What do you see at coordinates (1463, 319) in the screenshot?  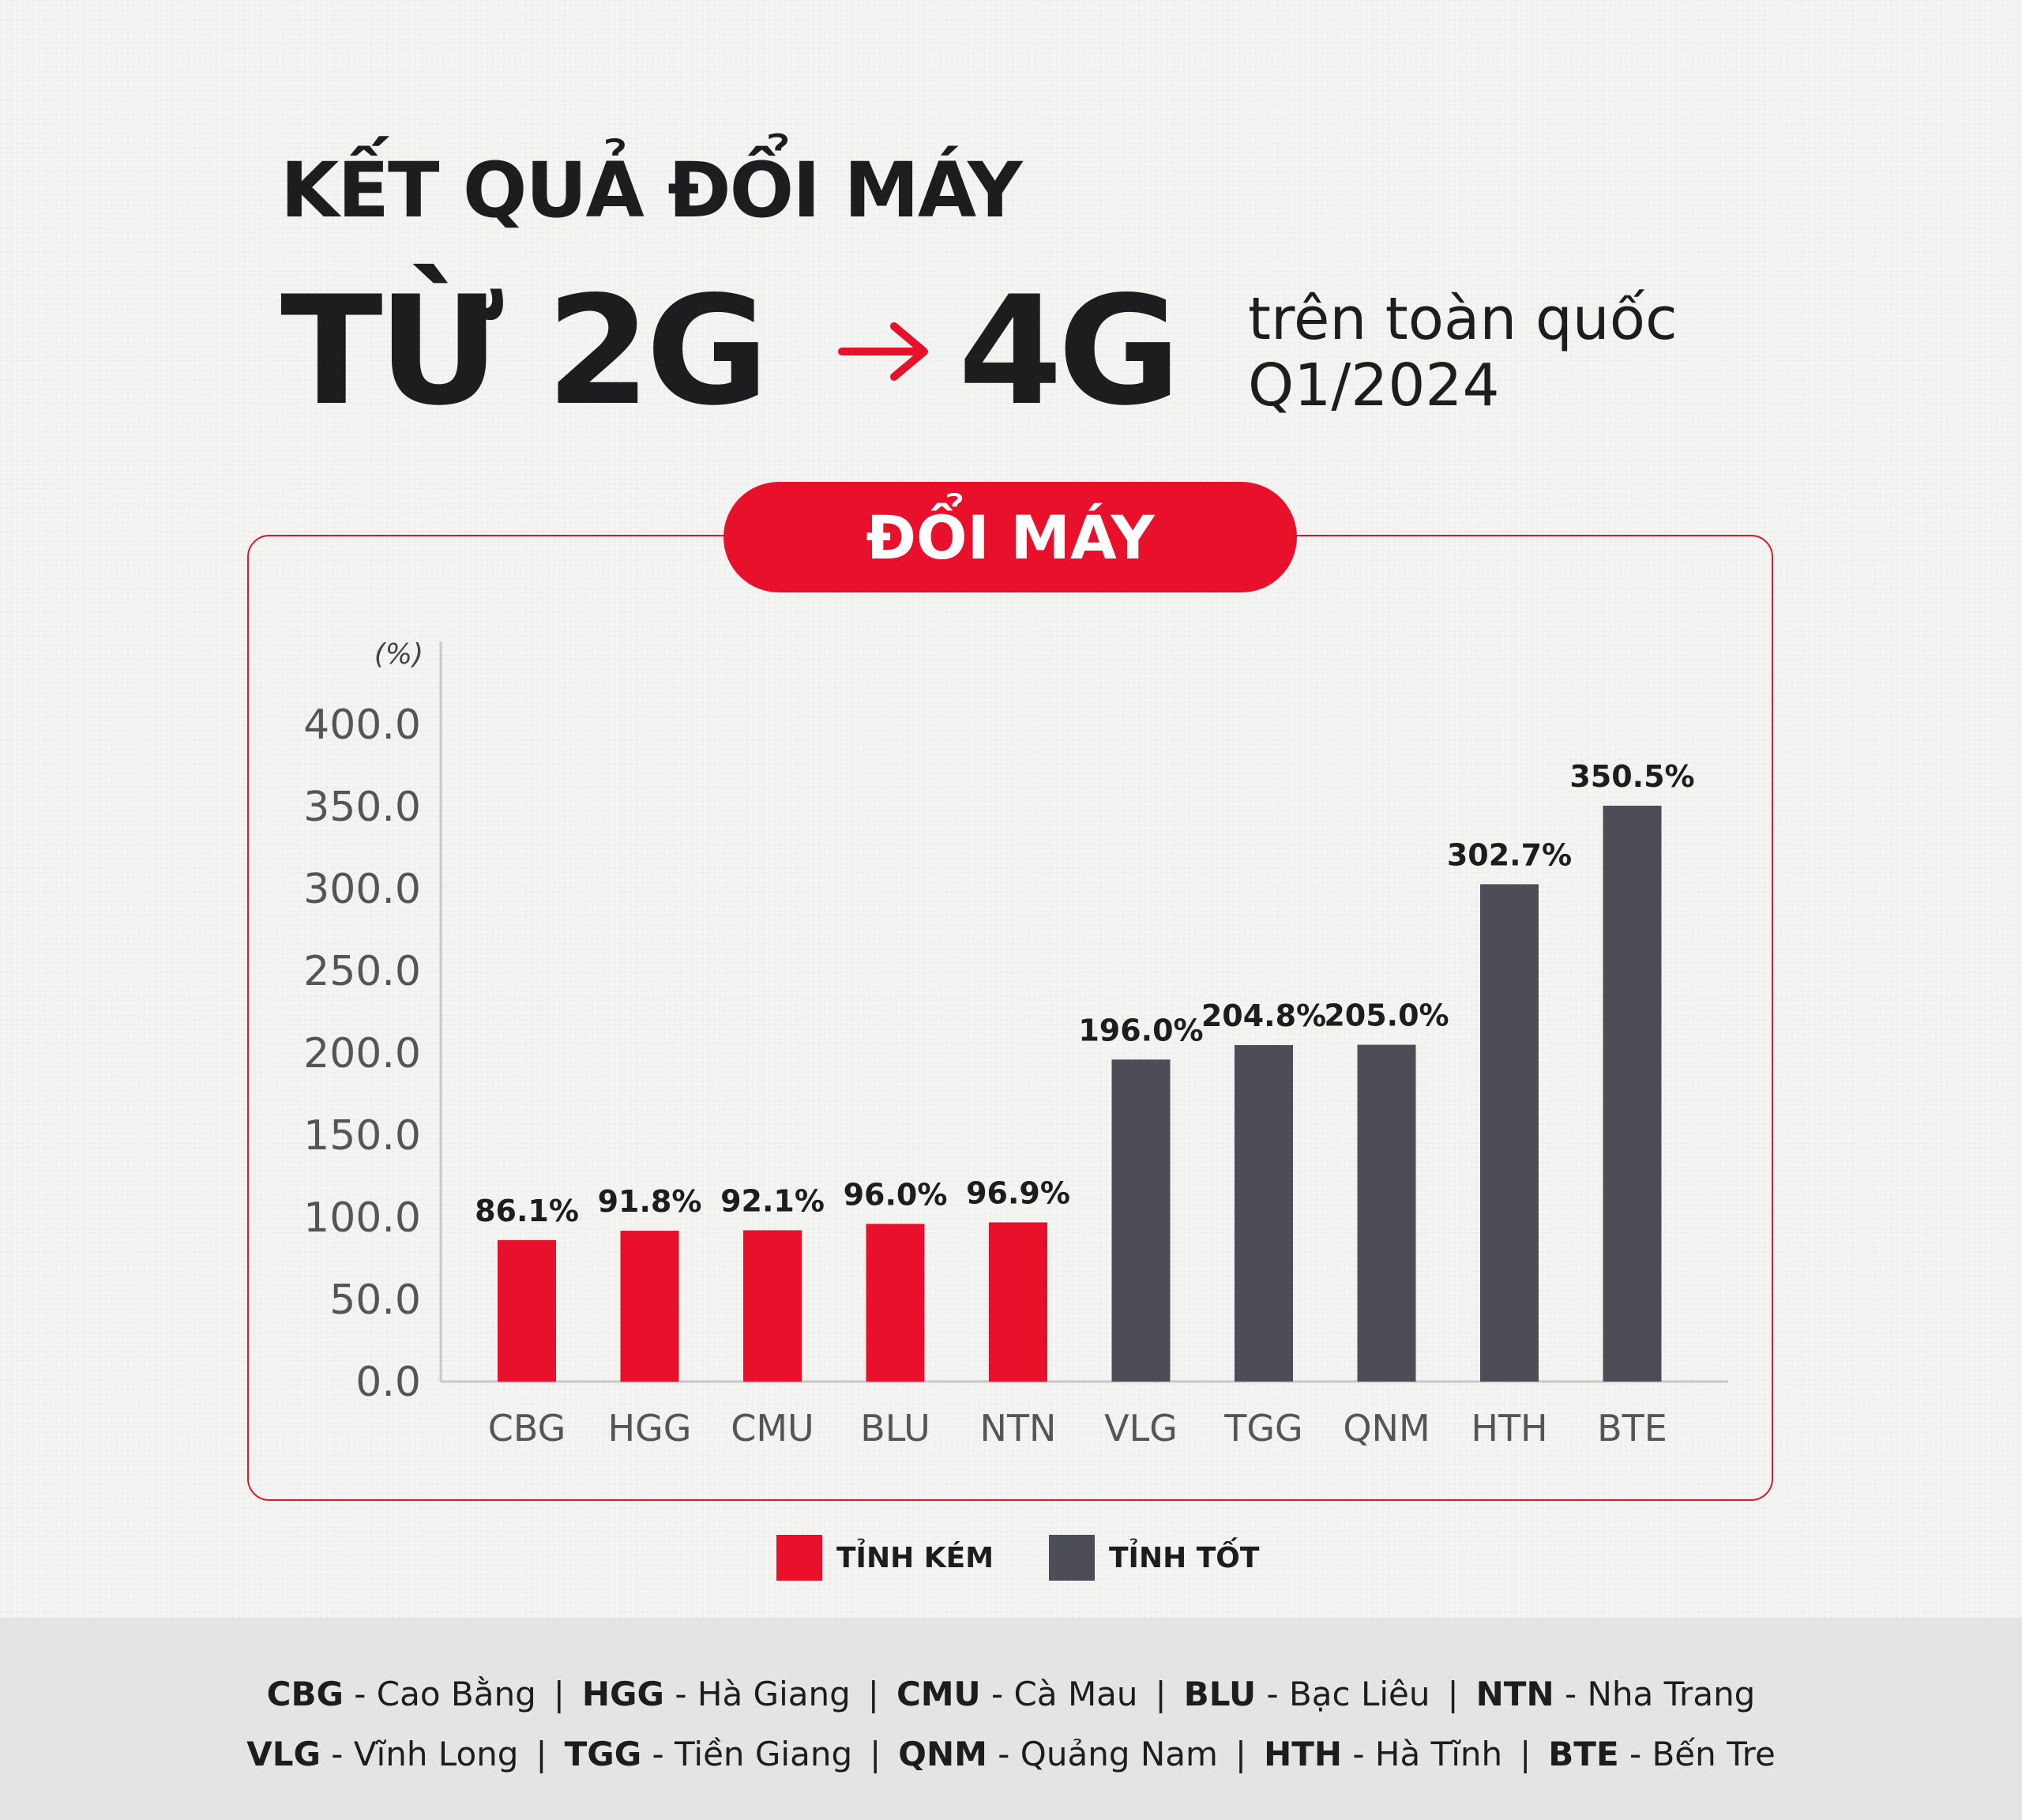 I see `subtitle-scope: trên toàn quốc` at bounding box center [1463, 319].